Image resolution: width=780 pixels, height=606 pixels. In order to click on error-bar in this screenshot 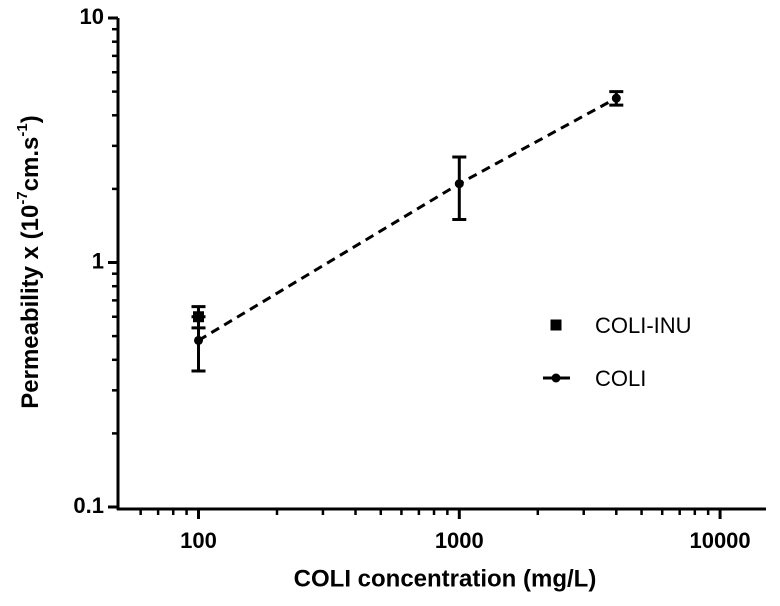, I will do `click(459, 188)`.